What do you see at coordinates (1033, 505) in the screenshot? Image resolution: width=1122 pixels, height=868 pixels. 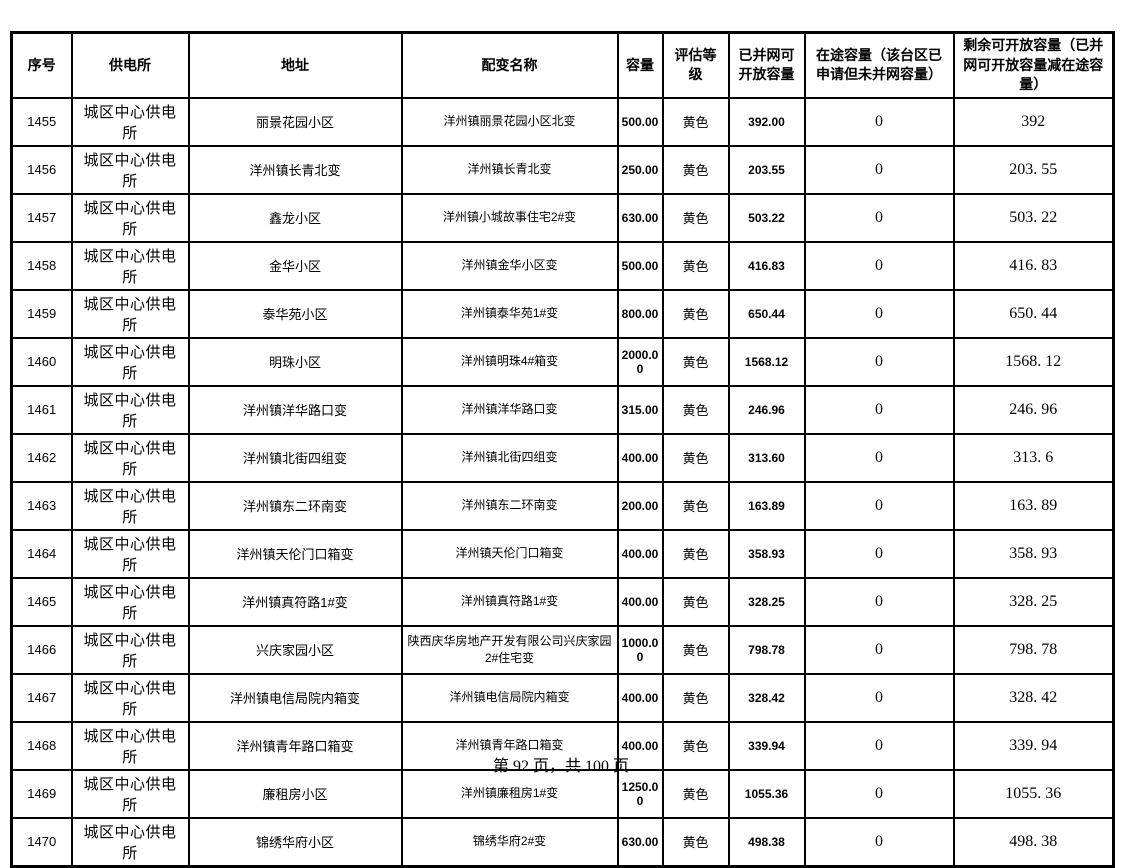 I see `remain-cell: 163. 89` at bounding box center [1033, 505].